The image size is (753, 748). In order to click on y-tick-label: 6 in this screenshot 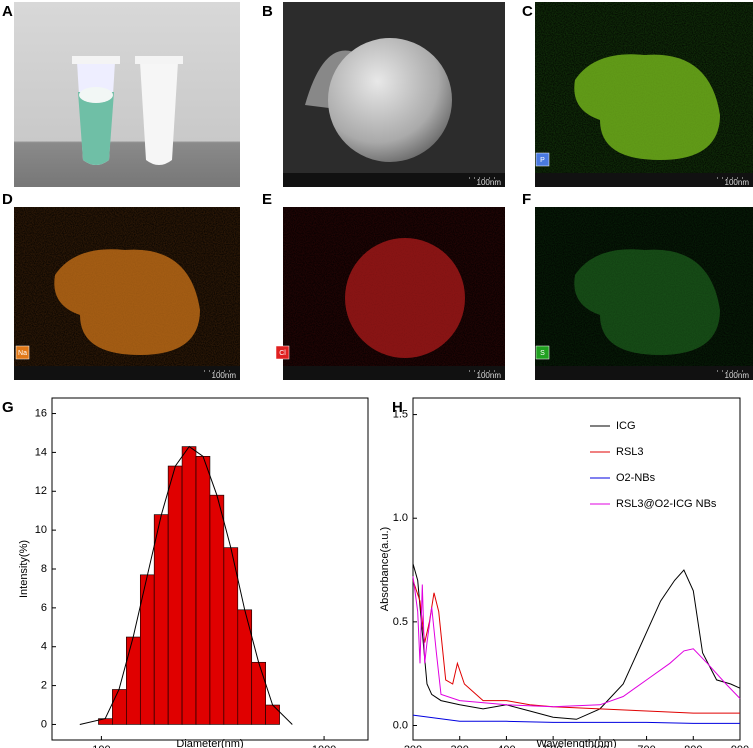, I will do `click(44, 608)`.